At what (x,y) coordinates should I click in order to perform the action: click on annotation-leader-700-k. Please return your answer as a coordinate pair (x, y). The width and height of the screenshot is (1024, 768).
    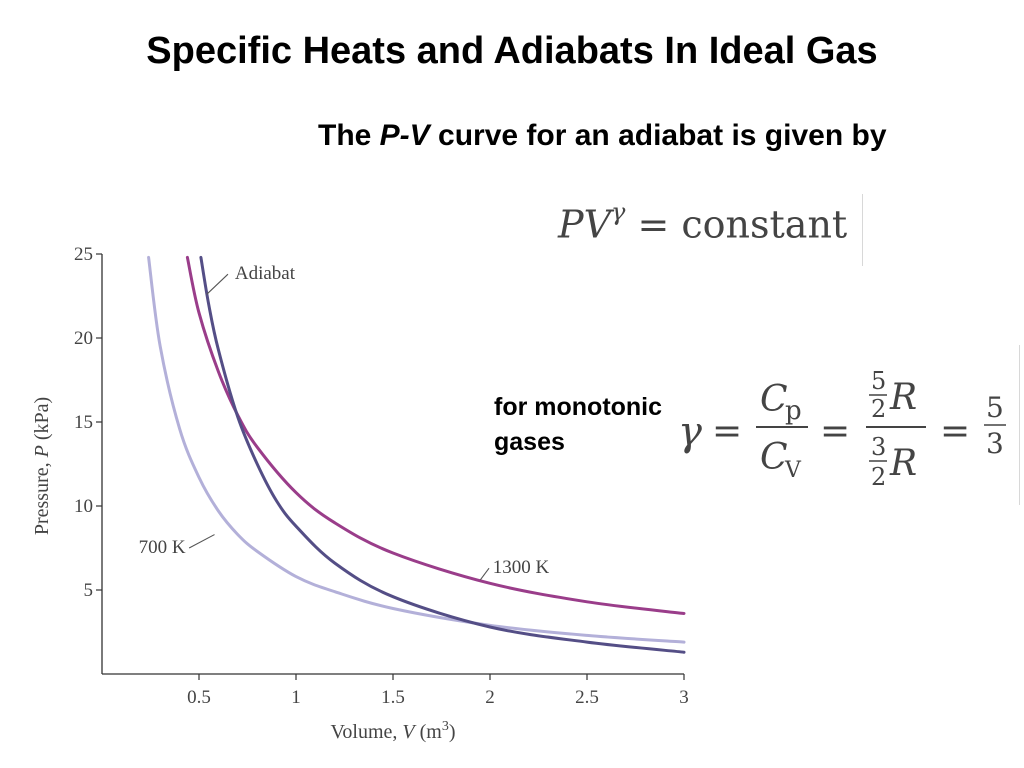
    Looking at the image, I should click on (201, 541).